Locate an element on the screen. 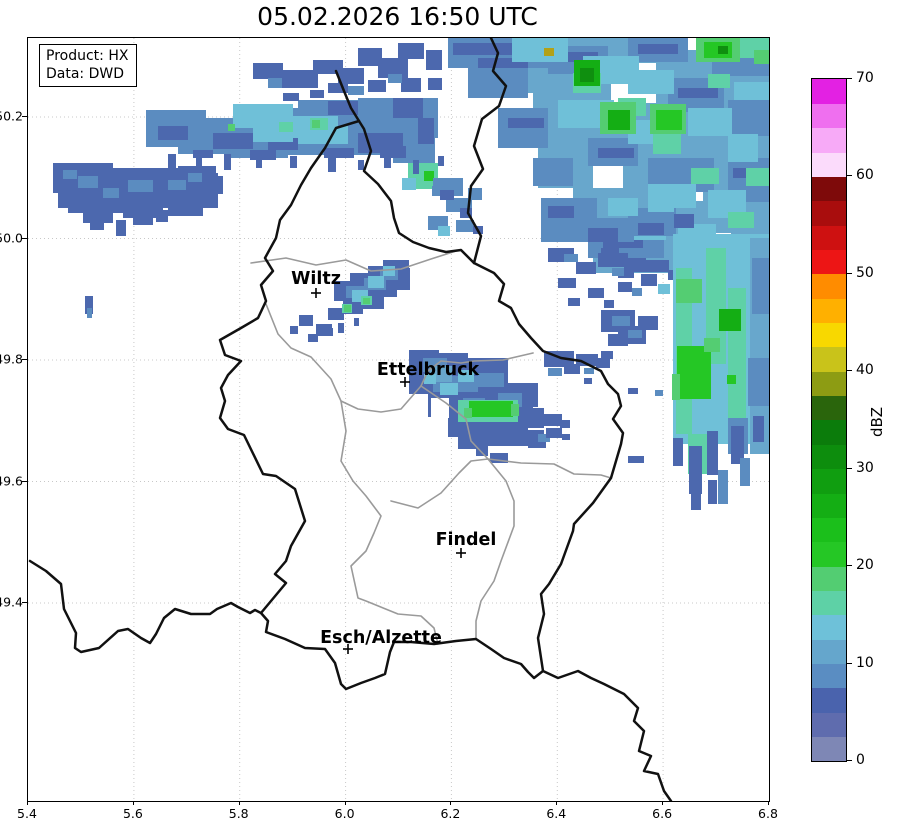  colorbar-tick-label: 50 is located at coordinates (865, 272).